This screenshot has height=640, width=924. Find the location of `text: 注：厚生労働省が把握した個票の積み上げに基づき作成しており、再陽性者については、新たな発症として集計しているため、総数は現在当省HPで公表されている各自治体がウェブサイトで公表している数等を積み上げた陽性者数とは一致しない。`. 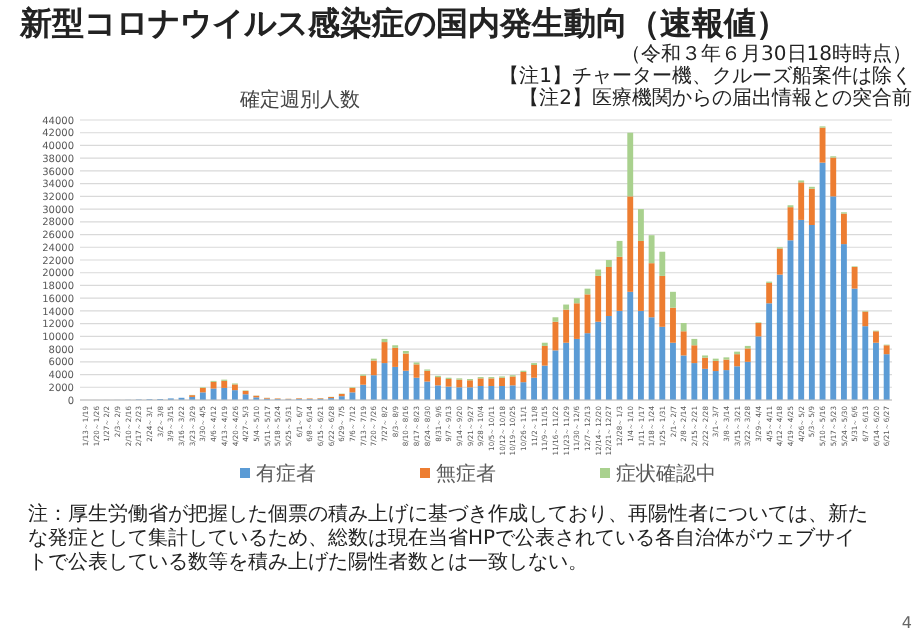

text: 注：厚生労働省が把握した個票の積み上げに基づき作成しており、再陽性者については、新たな発症として集計しているため、総数は現在当省HPで公表されている各自治体がウェブサイトで公表している数等を積み上げた陽性者数とは一致しない。 is located at coordinates (448, 540).